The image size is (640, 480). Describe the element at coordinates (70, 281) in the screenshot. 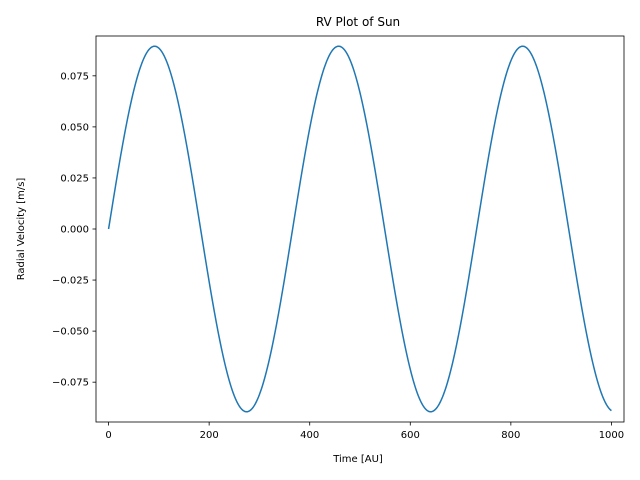

I see `y-tick-label: −0.025` at that location.